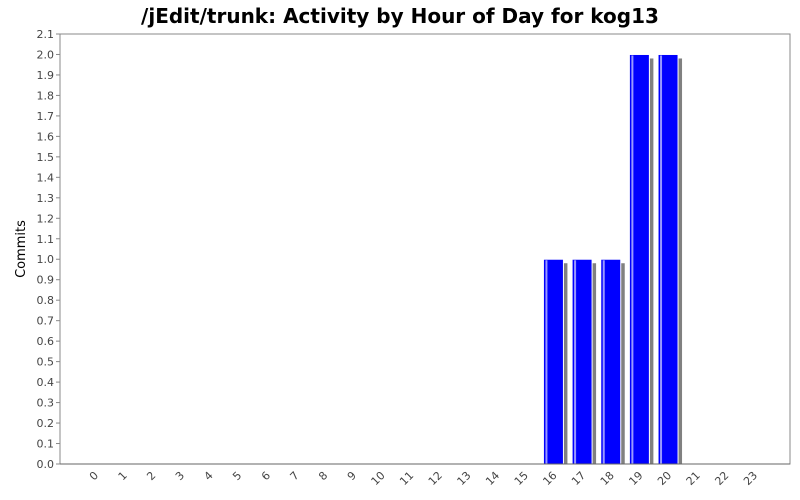  Describe the element at coordinates (607, 478) in the screenshot. I see `x-tick-label: 18` at that location.